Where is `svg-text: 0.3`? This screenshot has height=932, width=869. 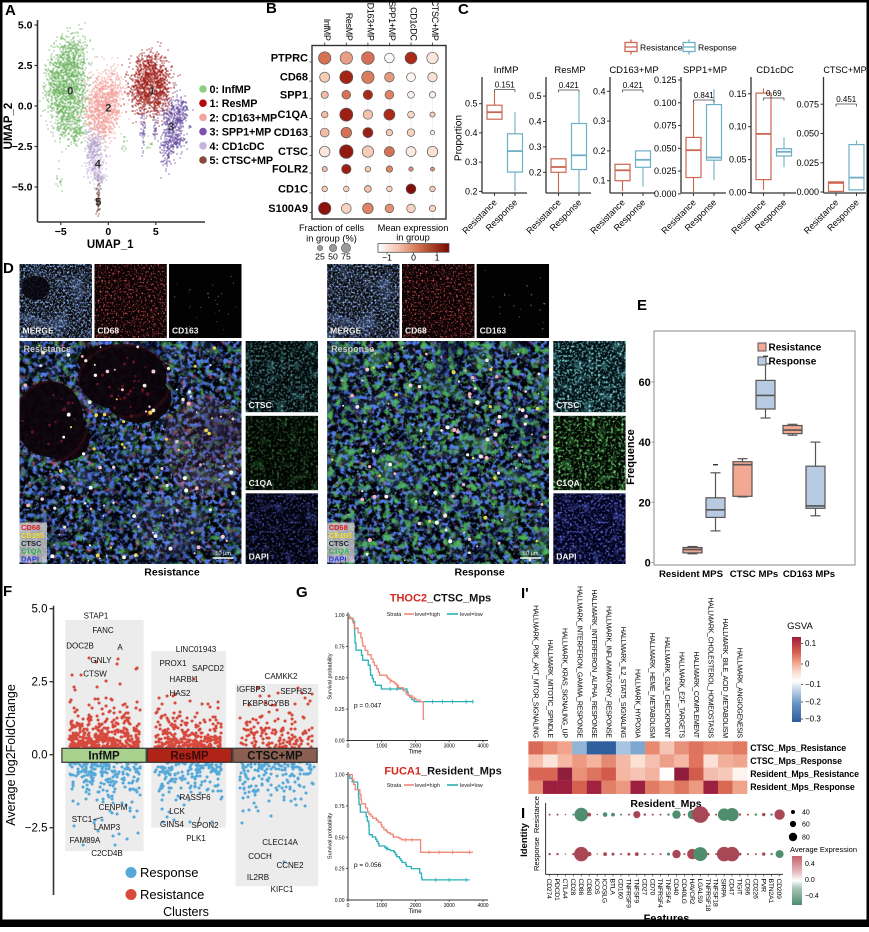
svg-text: 0.3 is located at coordinates (471, 162).